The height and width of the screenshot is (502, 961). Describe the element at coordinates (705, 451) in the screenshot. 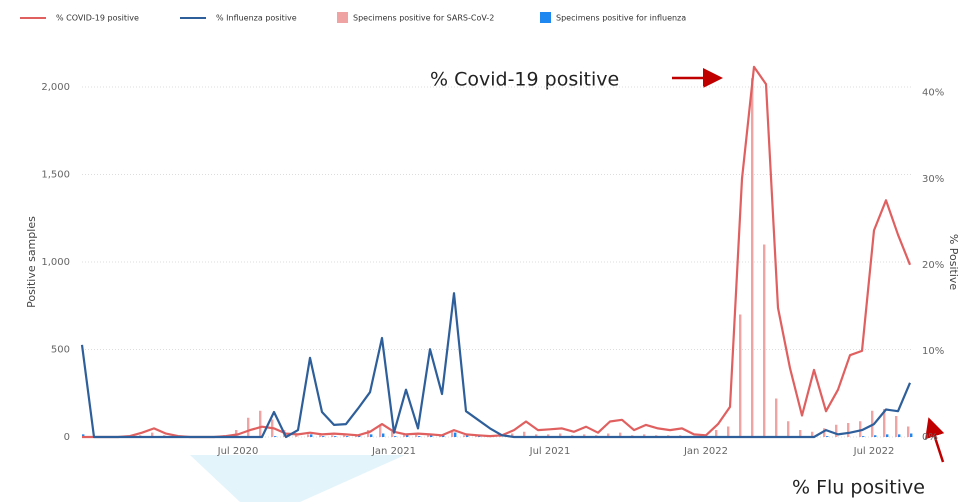

I see `x-tick-label: Jan 2022` at that location.